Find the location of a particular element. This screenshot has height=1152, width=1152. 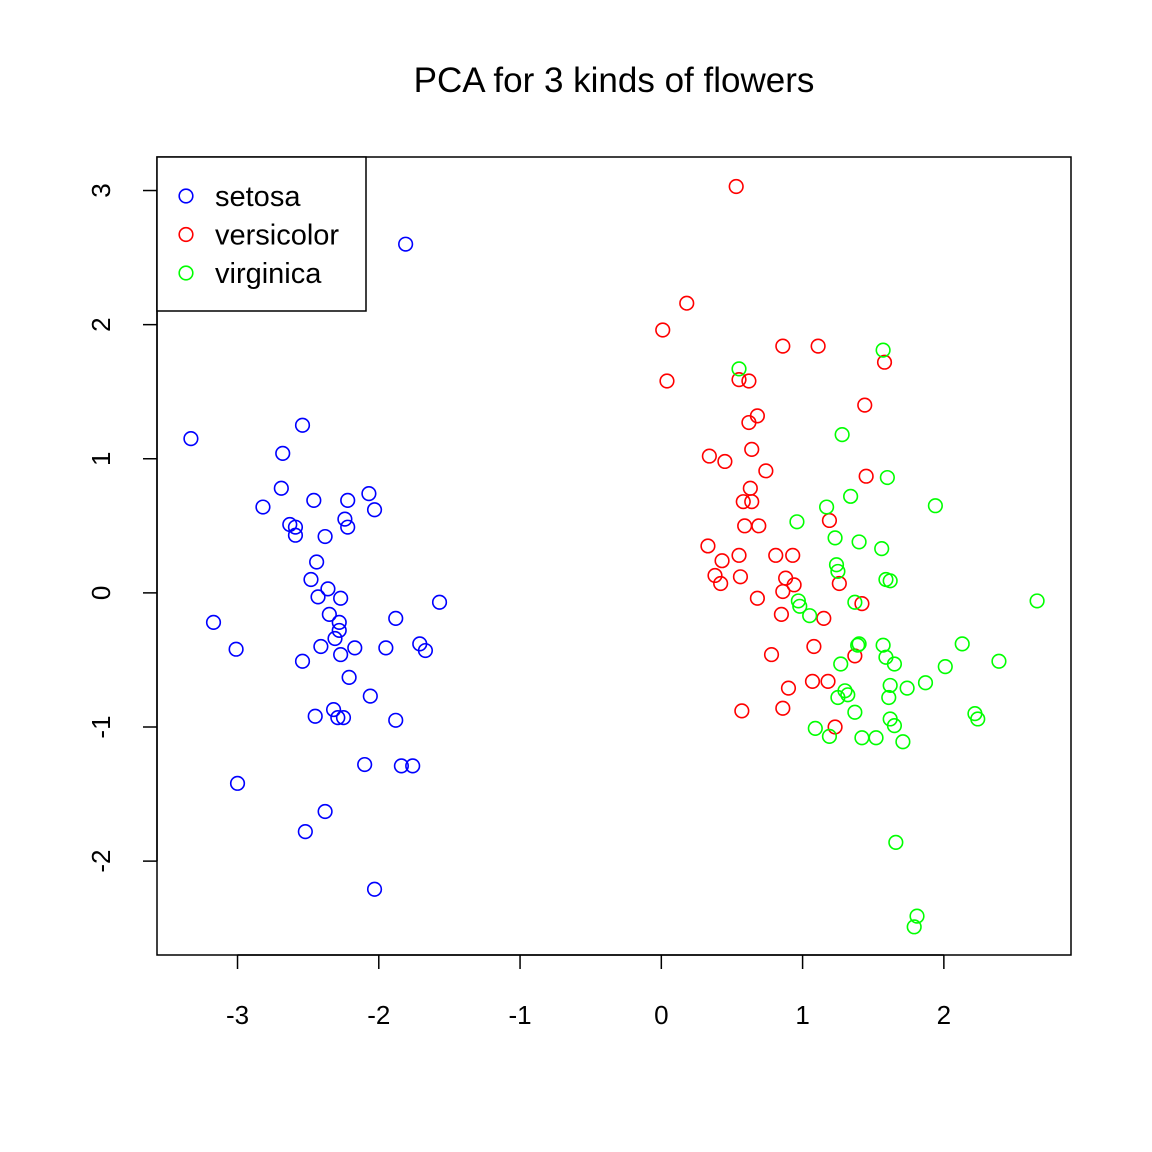

legend-marker-virginica is located at coordinates (186, 273).